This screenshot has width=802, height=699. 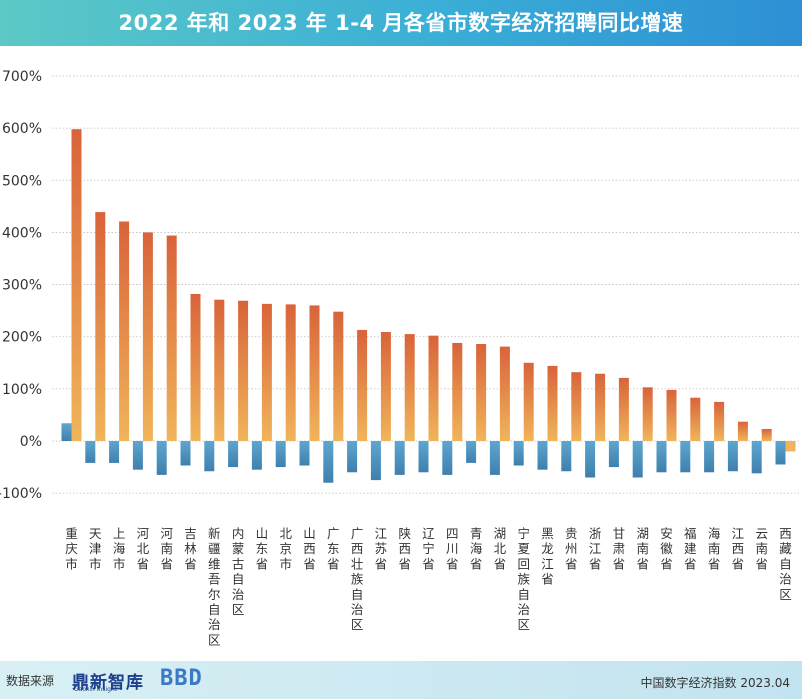 What do you see at coordinates (285, 548) in the screenshot?
I see `x-tick-label: 北京市` at bounding box center [285, 548].